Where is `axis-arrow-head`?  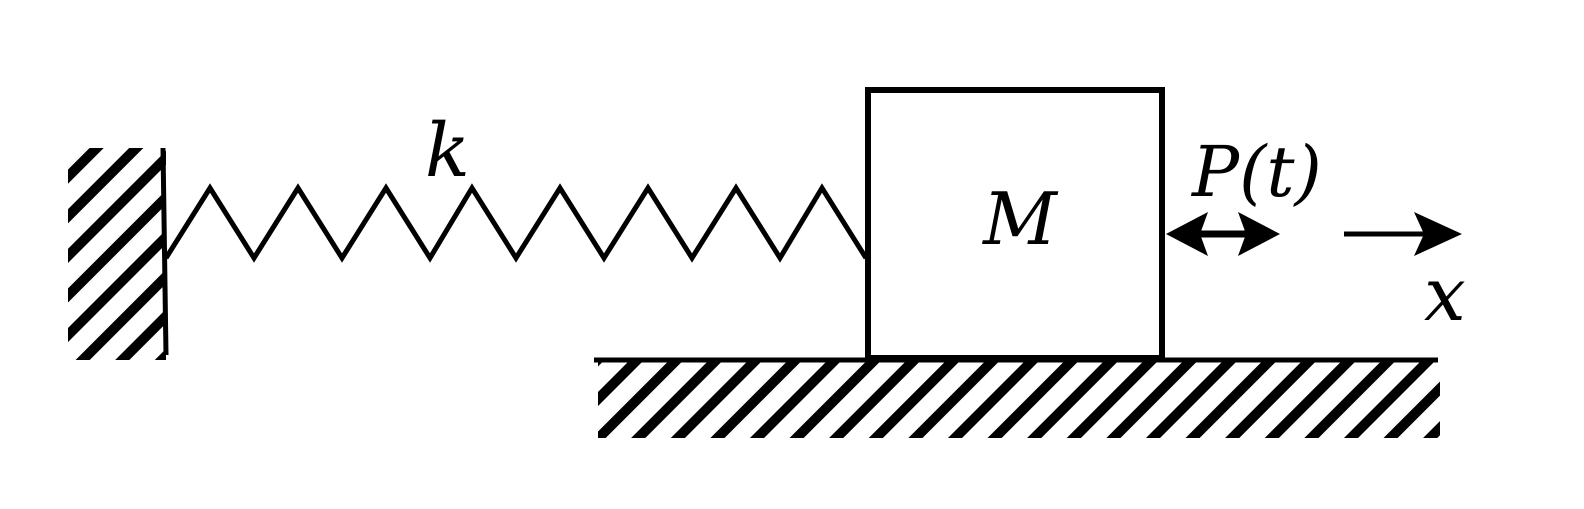 axis-arrow-head is located at coordinates (1438, 234).